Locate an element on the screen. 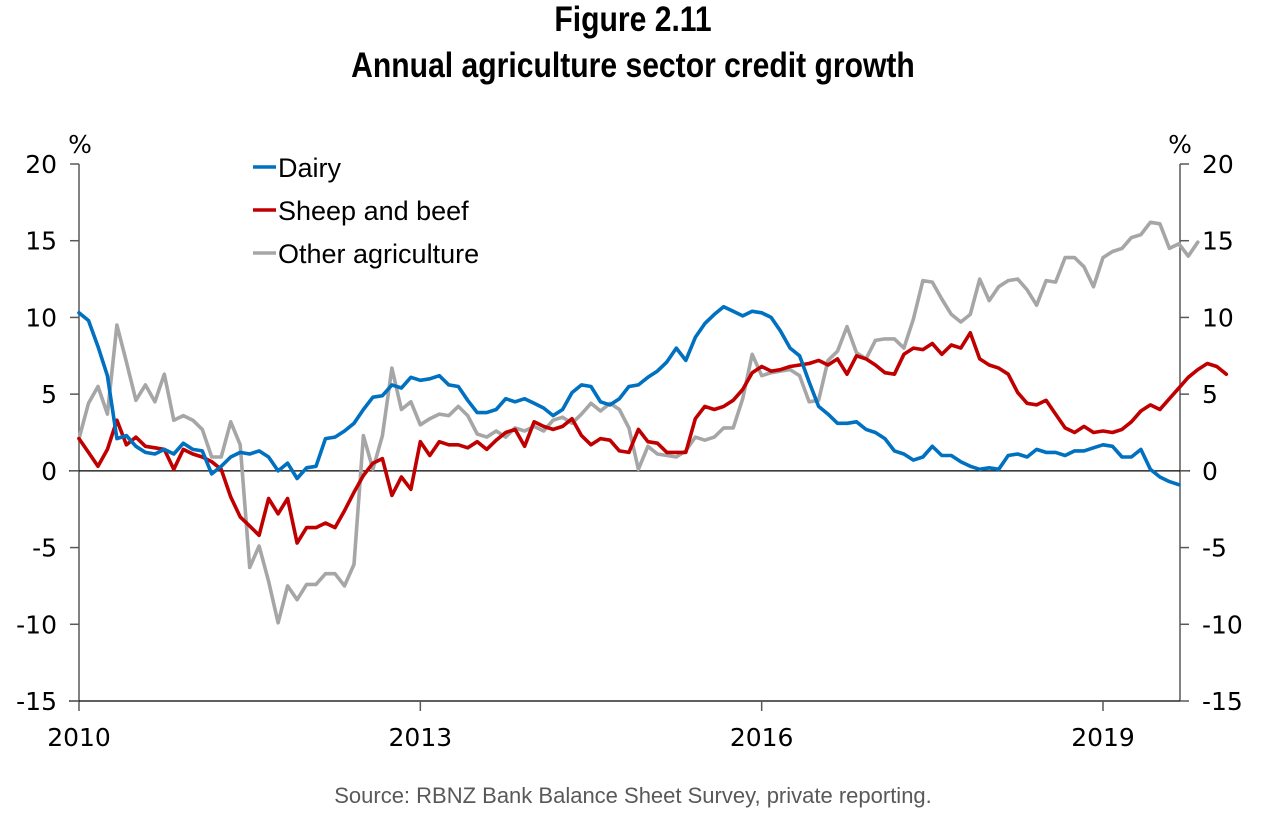 Image resolution: width=1266 pixels, height=821 pixels. legend-label-sheep-and-beef: Sheep and beef is located at coordinates (373, 211).